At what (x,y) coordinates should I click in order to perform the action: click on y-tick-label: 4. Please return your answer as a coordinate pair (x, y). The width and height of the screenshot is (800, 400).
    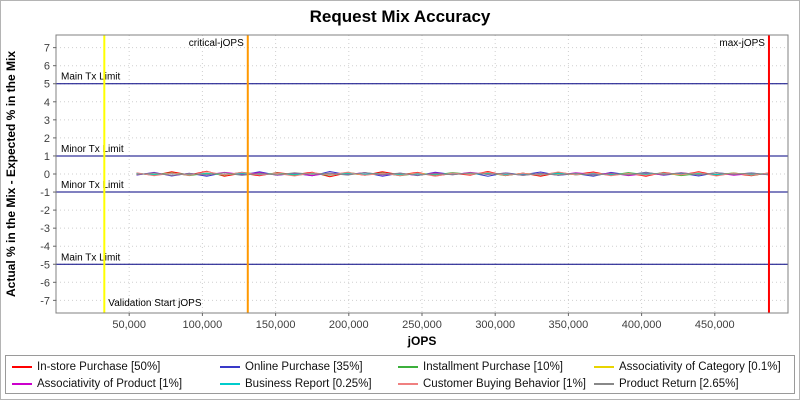
    Looking at the image, I should click on (47, 103).